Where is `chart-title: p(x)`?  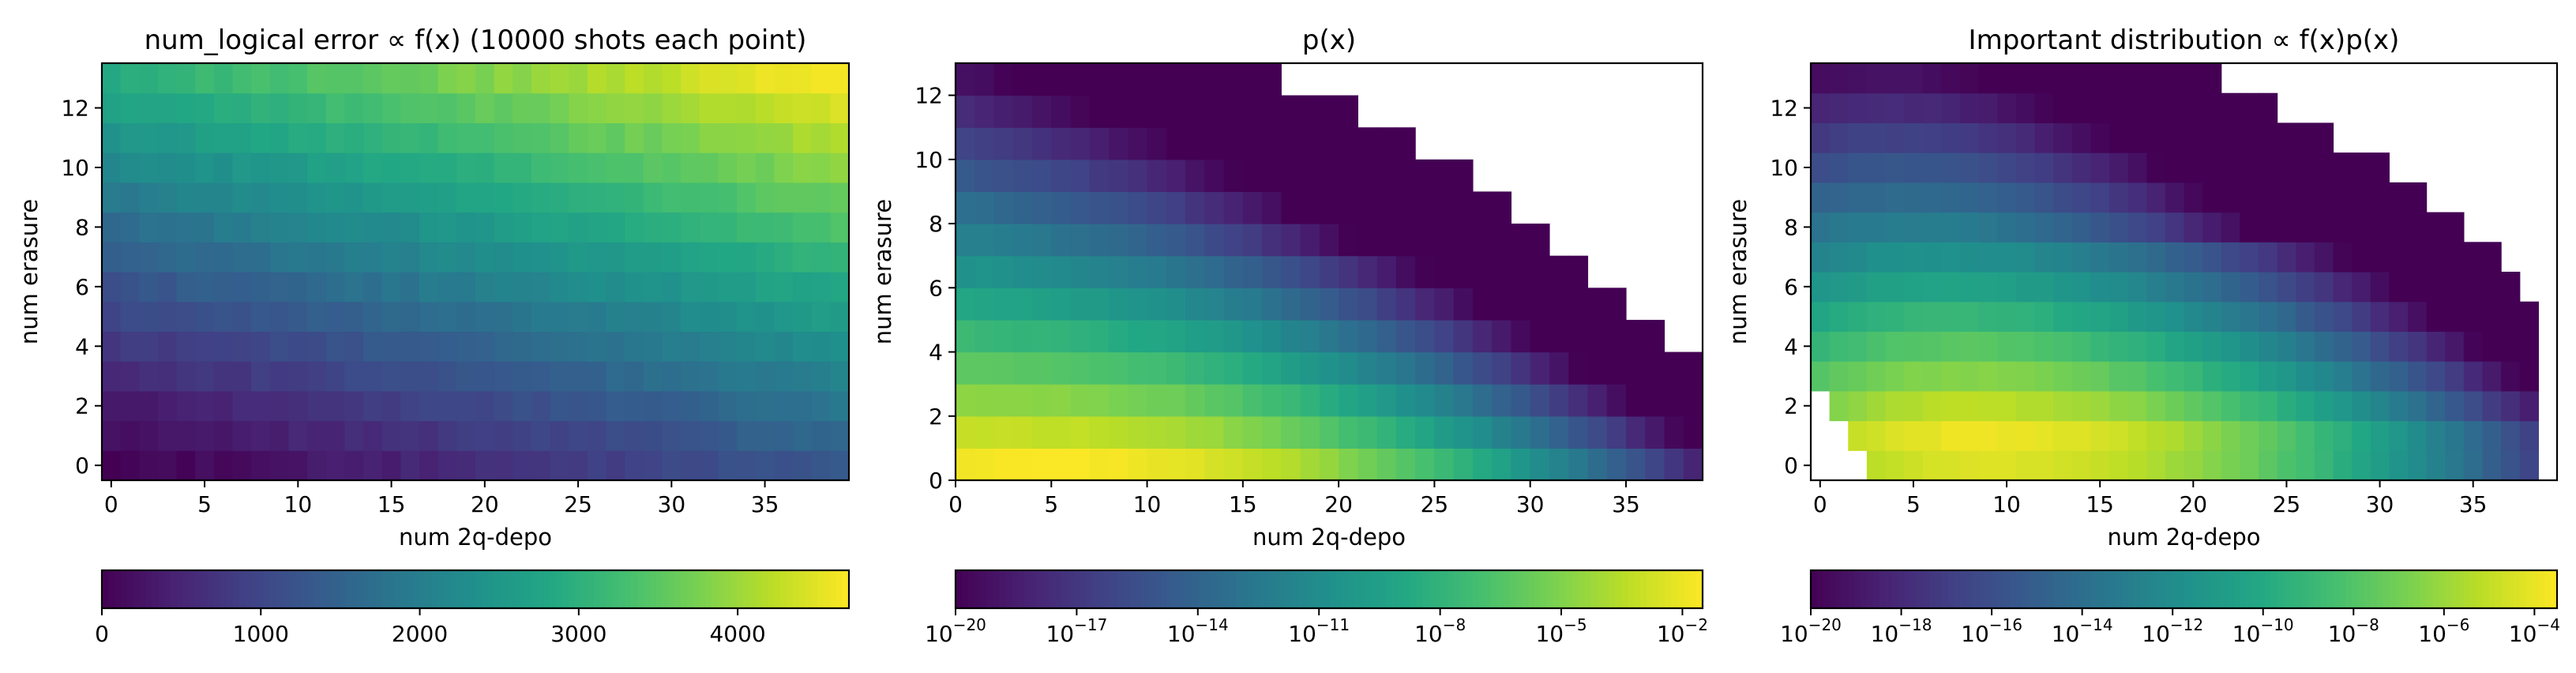 chart-title: p(x) is located at coordinates (1329, 40).